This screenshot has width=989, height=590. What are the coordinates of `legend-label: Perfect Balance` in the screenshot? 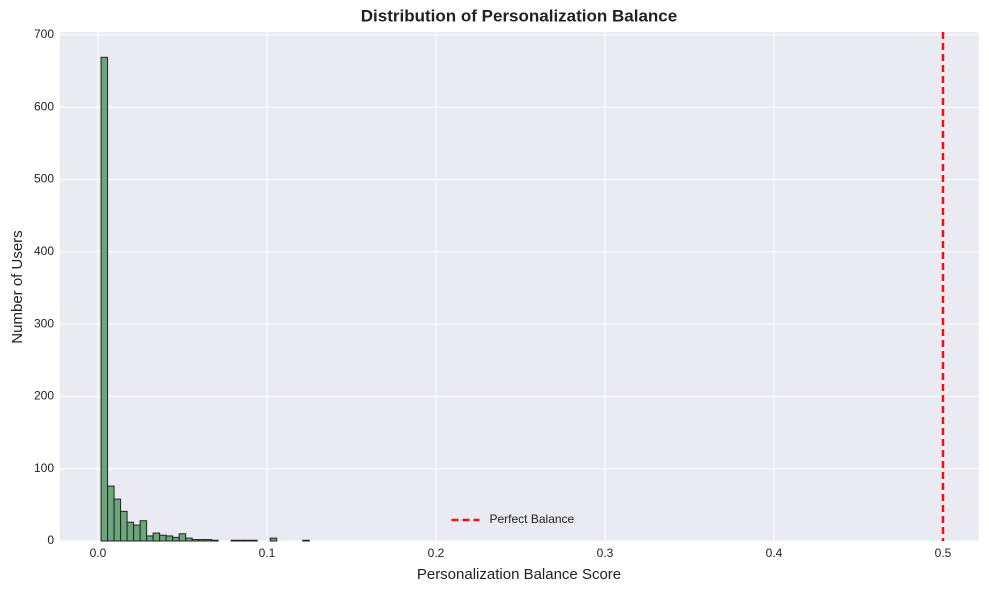 It's located at (532, 519).